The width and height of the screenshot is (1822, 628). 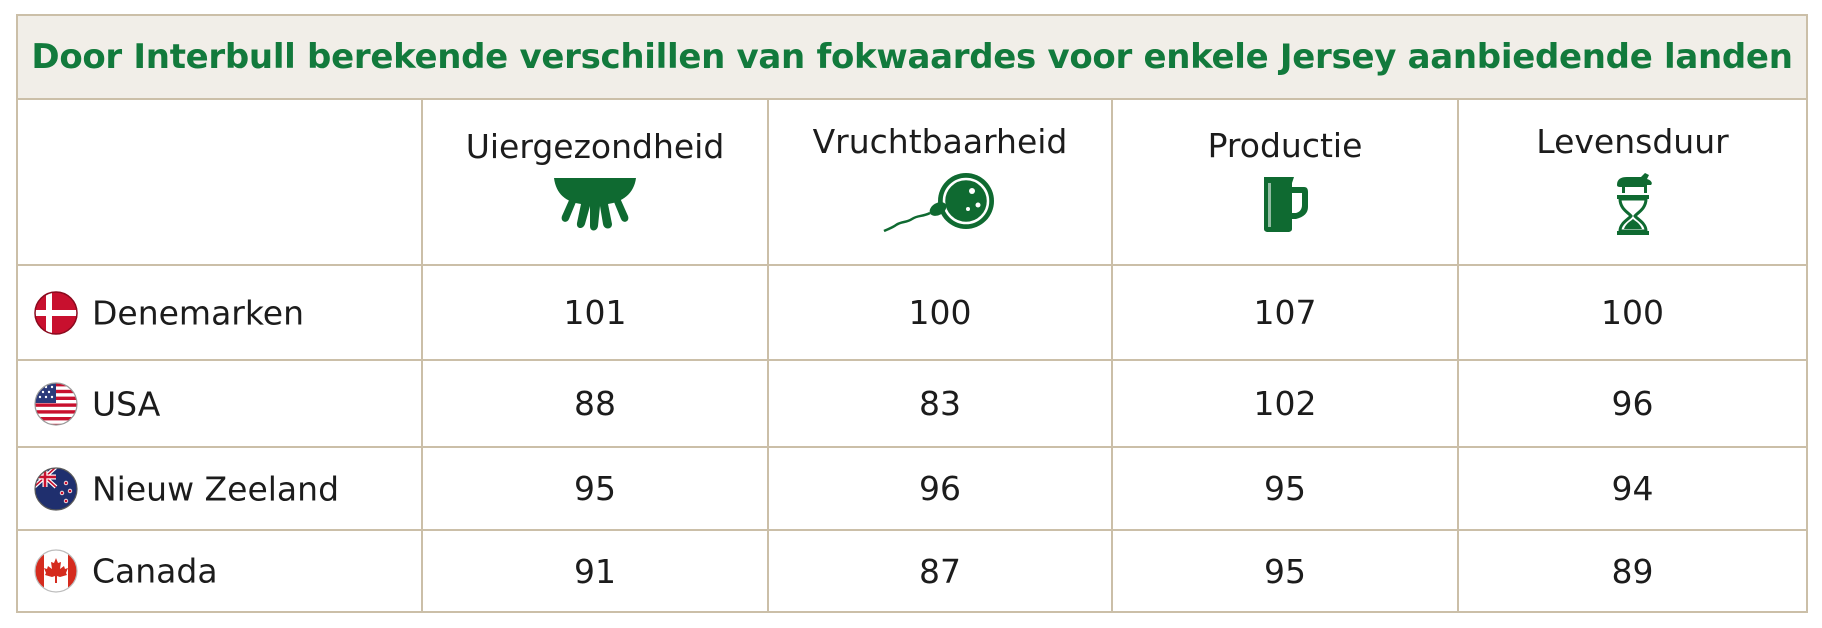 I want to click on value-cell: 94, so click(x=1632, y=488).